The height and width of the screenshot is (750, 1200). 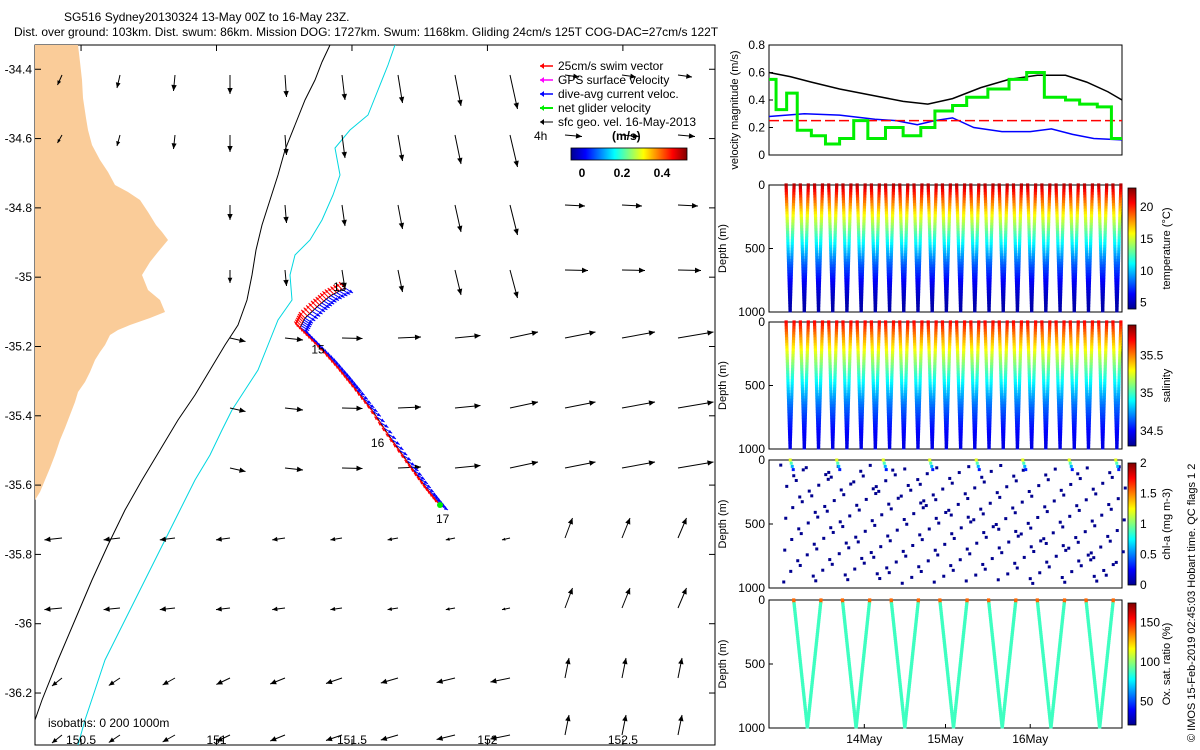 What do you see at coordinates (384, 425) in the screenshot?
I see `dac-arrow` at bounding box center [384, 425].